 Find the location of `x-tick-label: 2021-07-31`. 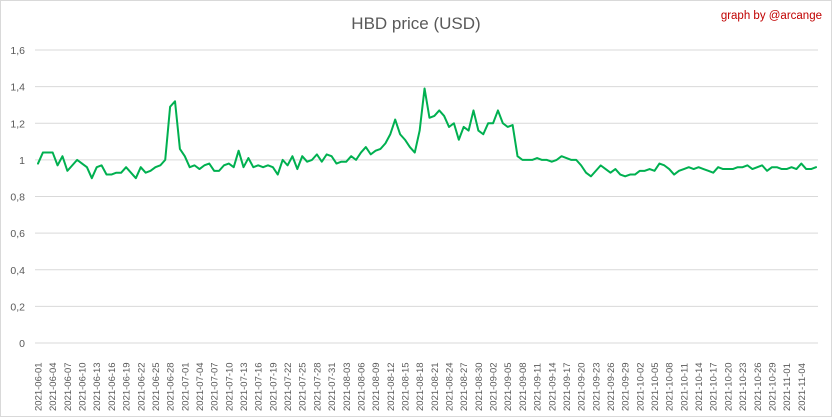

x-tick-label: 2021-07-31 is located at coordinates (332, 386).